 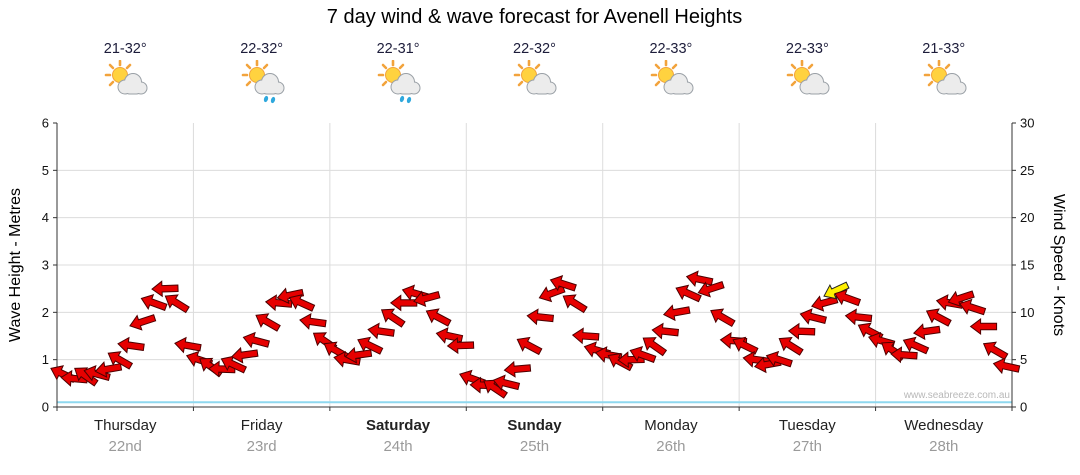 What do you see at coordinates (398, 436) in the screenshot?
I see `day-label: Saturday 24th` at bounding box center [398, 436].